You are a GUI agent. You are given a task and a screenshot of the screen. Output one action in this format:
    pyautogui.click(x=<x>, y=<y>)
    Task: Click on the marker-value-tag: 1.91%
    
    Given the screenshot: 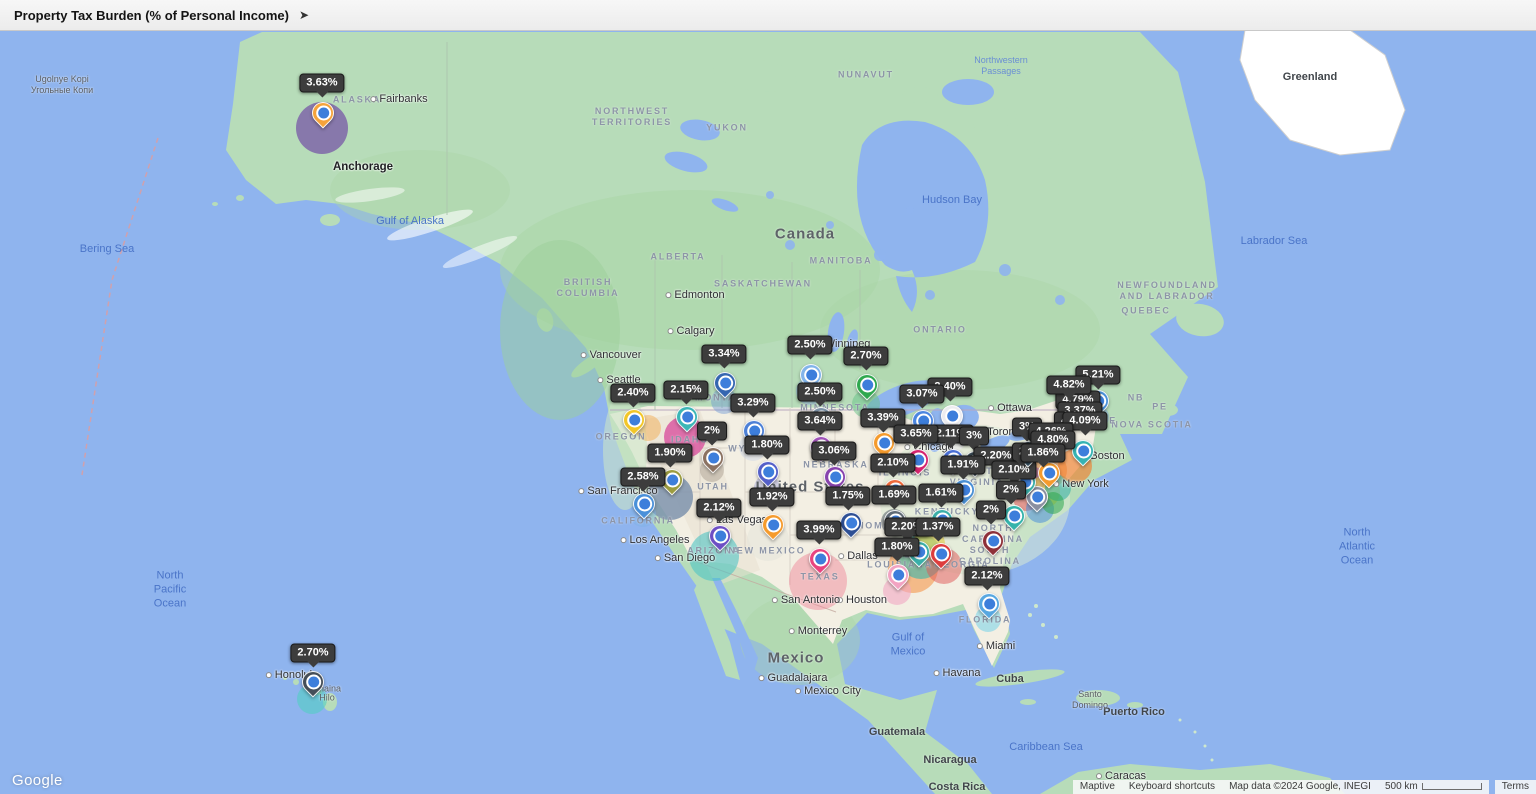 What is the action you would take?
    pyautogui.click(x=963, y=465)
    